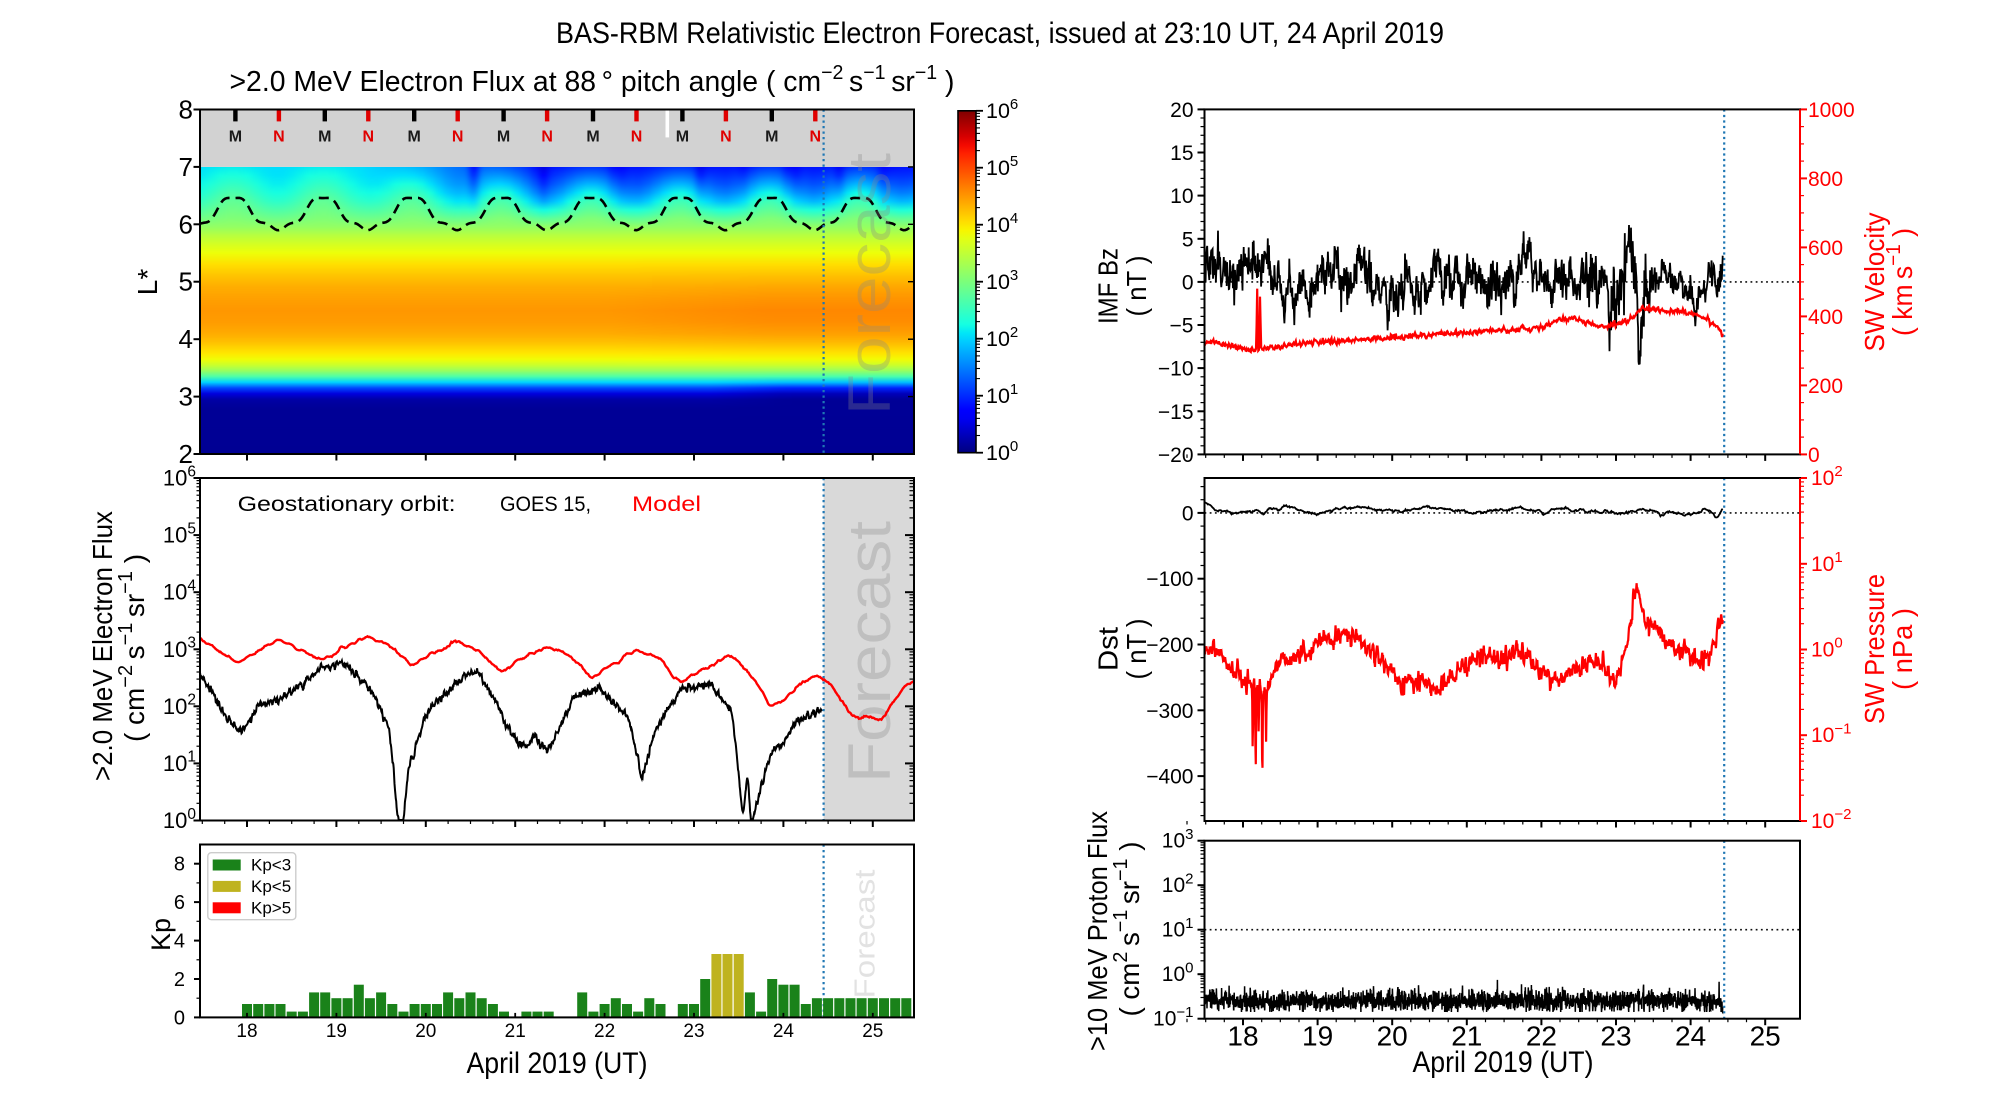 This screenshot has width=2000, height=1100. What do you see at coordinates (1107, 286) in the screenshot?
I see `svg-text: IMF Bz` at bounding box center [1107, 286].